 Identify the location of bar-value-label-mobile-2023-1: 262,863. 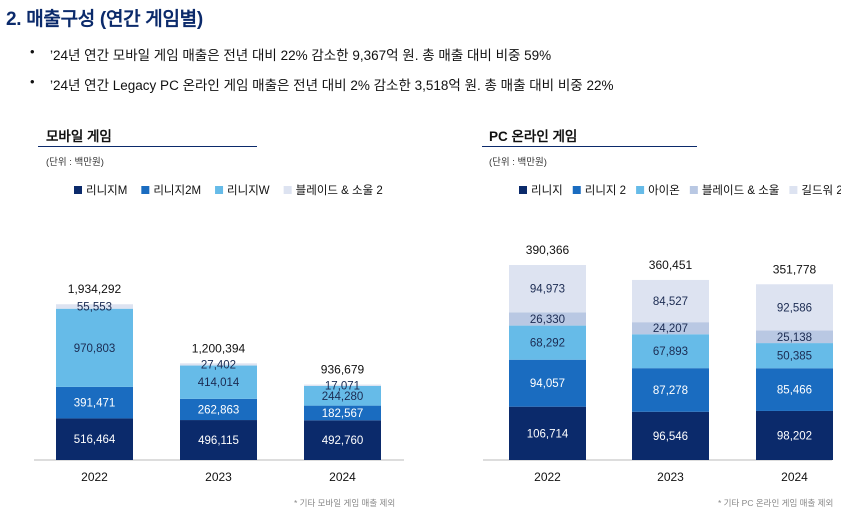
(219, 410).